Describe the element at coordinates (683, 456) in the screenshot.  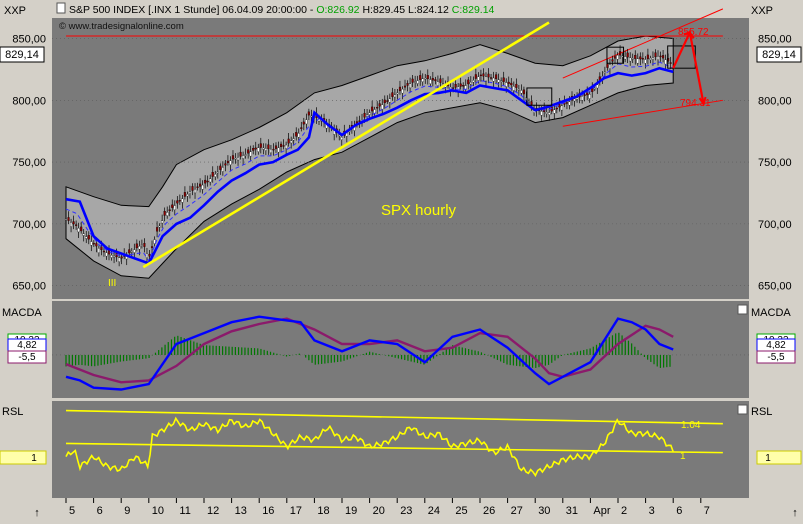
I see `rsl-lower-label: 1` at that location.